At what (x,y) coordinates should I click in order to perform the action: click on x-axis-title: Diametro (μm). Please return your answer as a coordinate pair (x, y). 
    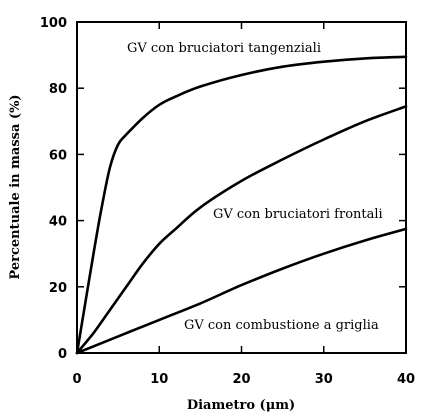
    Looking at the image, I should click on (241, 405).